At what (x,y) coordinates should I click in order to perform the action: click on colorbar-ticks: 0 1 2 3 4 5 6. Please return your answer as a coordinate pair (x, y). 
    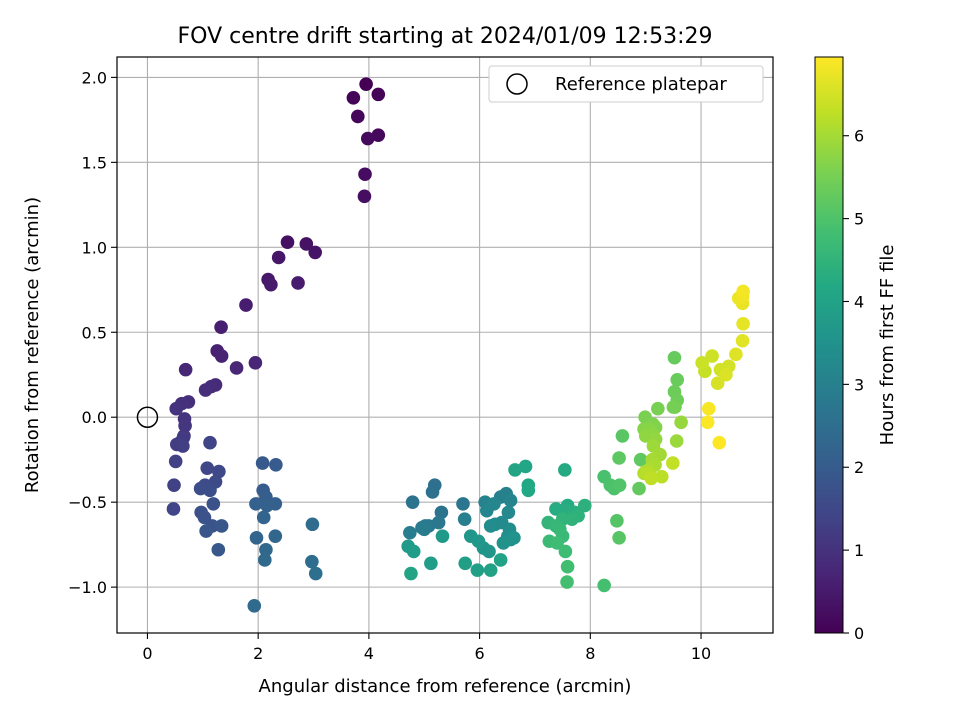
    Looking at the image, I should click on (853, 385).